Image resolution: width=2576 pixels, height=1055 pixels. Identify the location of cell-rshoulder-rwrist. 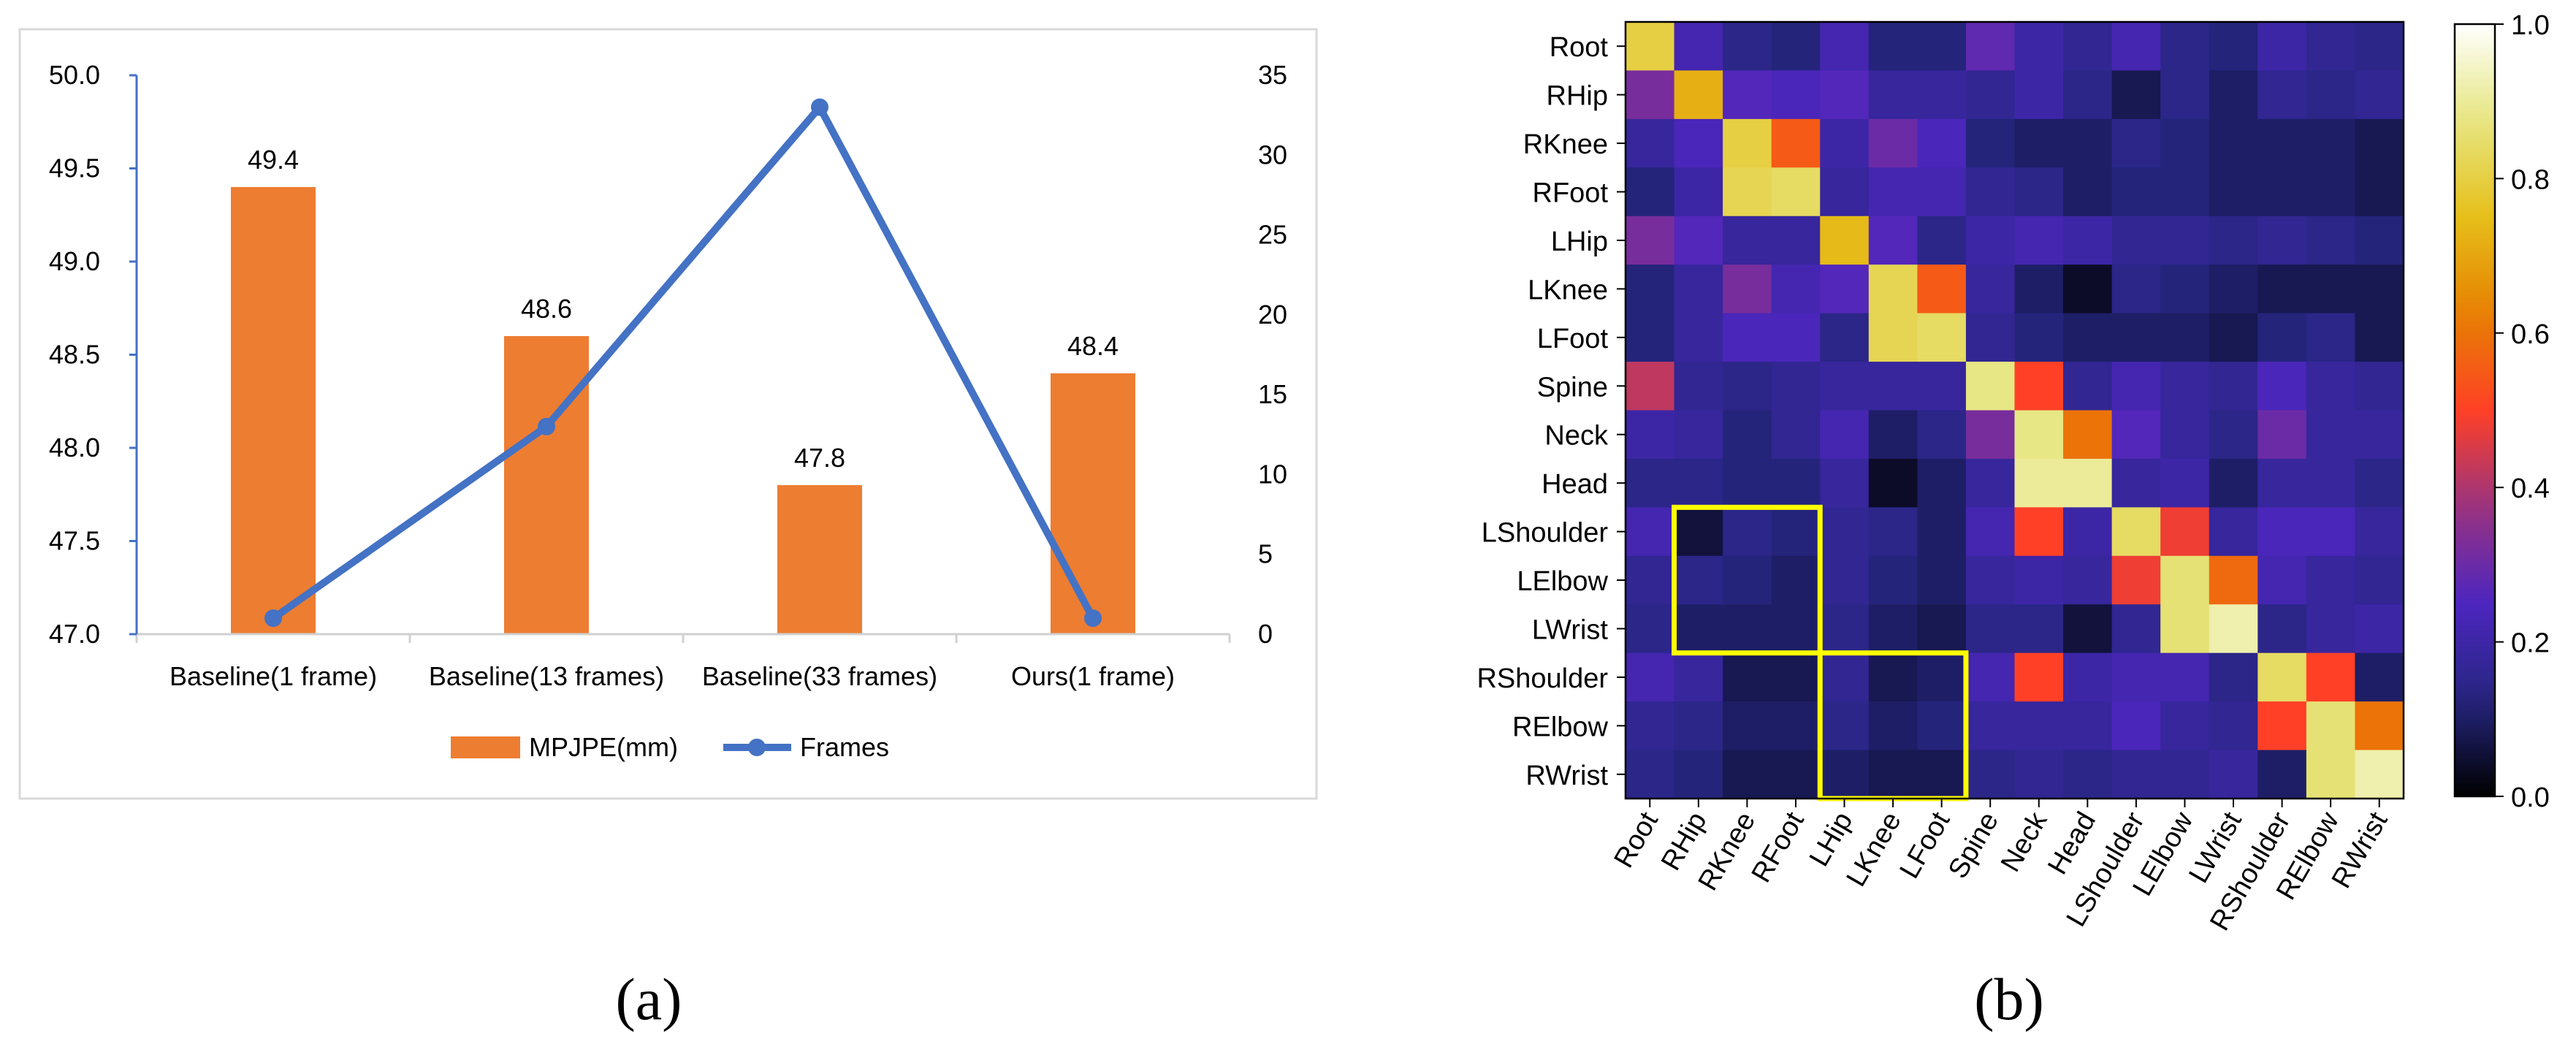
(2379, 677).